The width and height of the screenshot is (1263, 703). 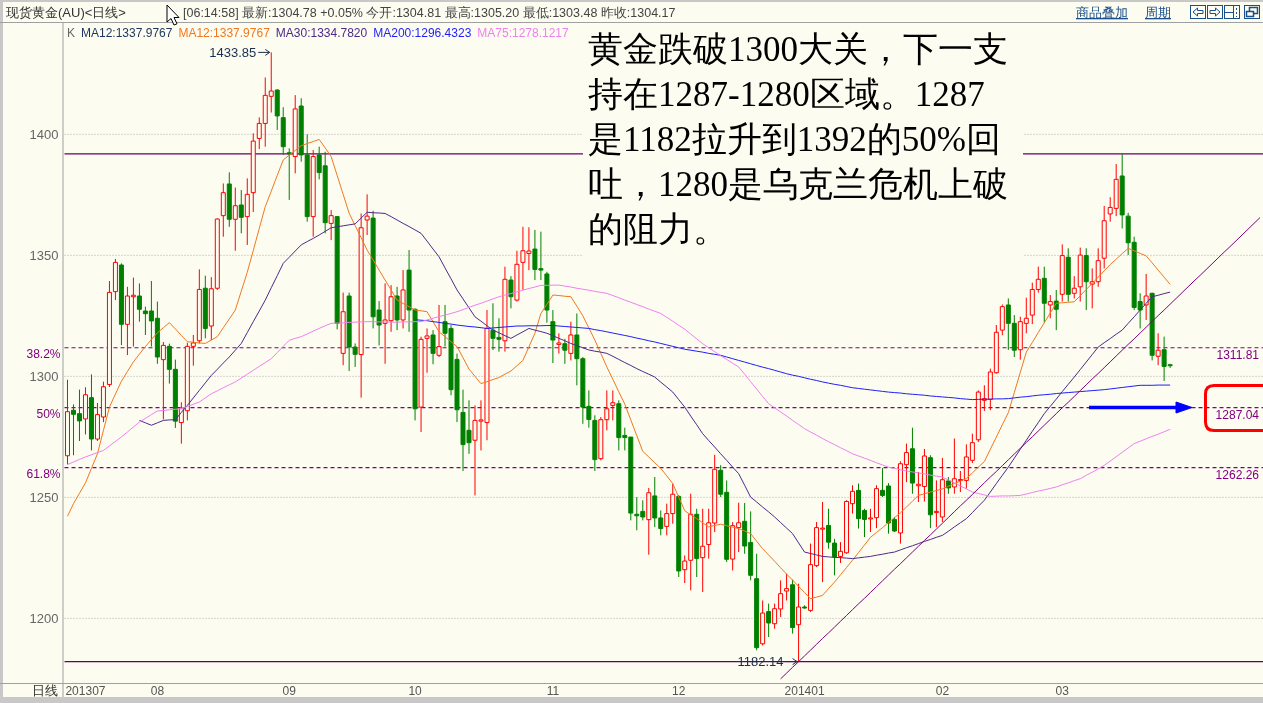 I want to click on x-tick-label: 08, so click(x=157, y=691).